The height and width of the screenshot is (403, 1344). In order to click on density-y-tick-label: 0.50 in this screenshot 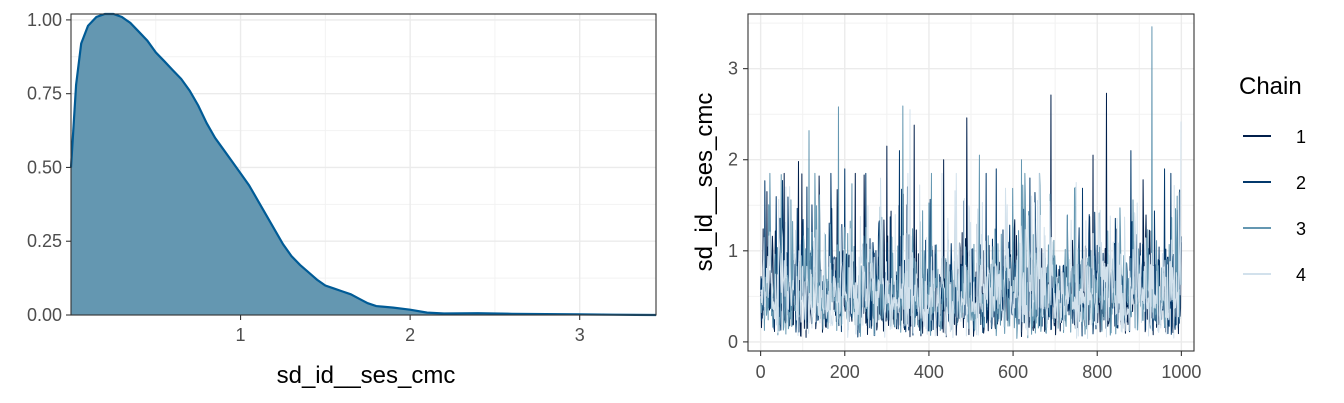, I will do `click(44, 167)`.